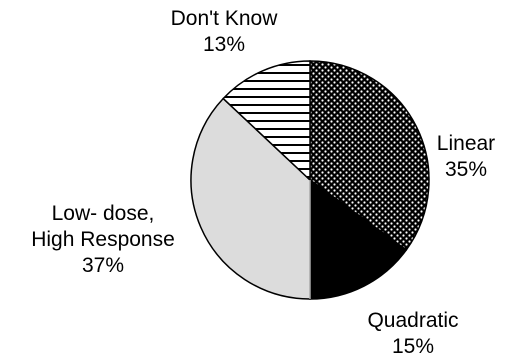 The width and height of the screenshot is (510, 360). Describe the element at coordinates (466, 169) in the screenshot. I see `slice-percent: 35%` at that location.